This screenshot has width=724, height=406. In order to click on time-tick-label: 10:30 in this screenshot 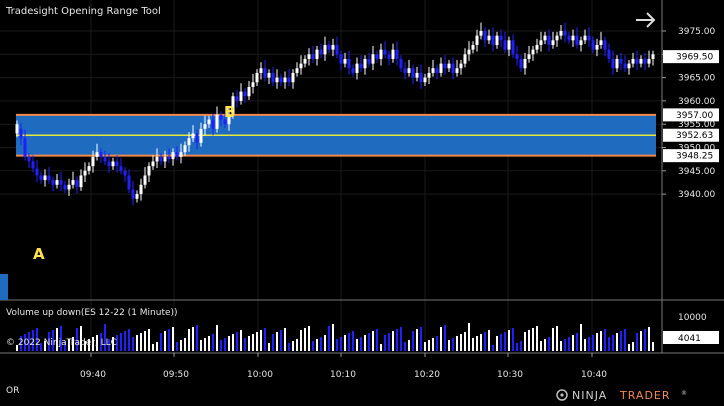, I will do `click(510, 375)`.